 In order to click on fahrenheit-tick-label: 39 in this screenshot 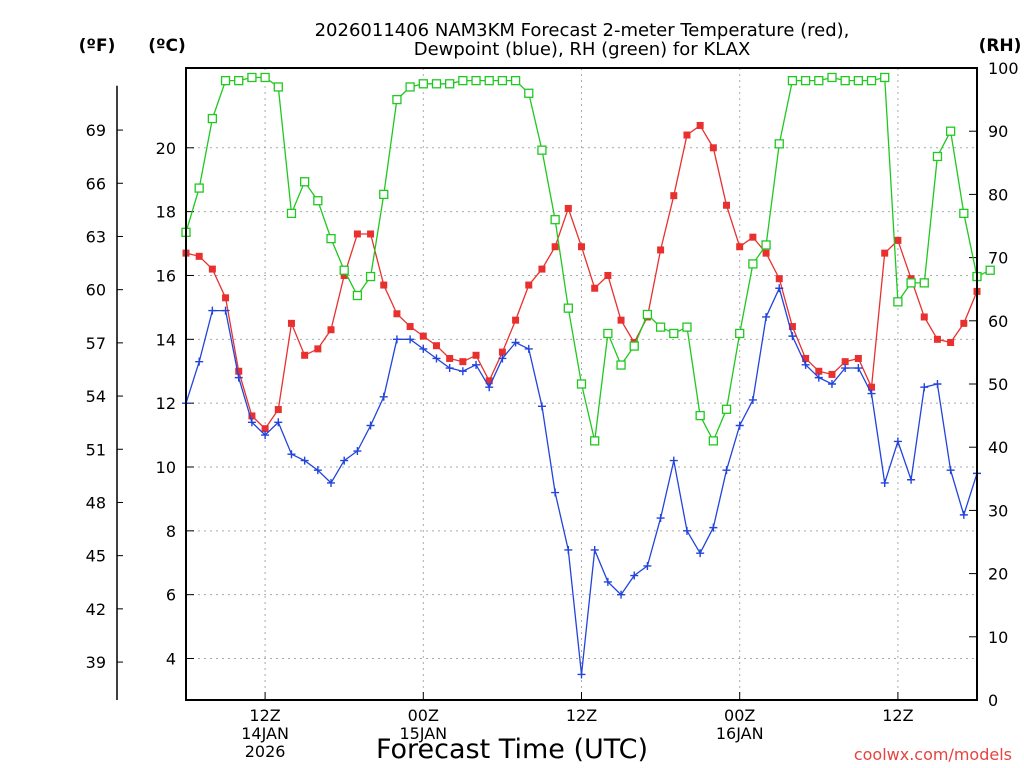, I will do `click(96, 662)`.